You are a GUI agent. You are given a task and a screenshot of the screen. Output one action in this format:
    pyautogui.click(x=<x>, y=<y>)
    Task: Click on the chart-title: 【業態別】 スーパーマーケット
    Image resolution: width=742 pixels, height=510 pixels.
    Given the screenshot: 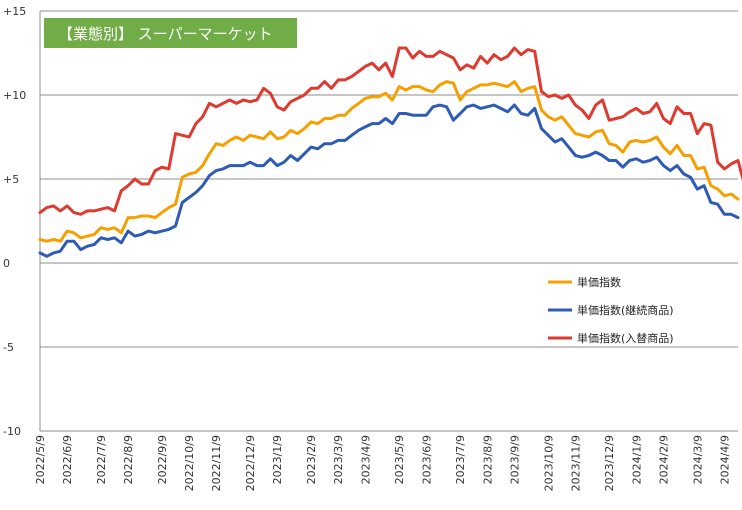 What is the action you would take?
    pyautogui.click(x=170, y=33)
    